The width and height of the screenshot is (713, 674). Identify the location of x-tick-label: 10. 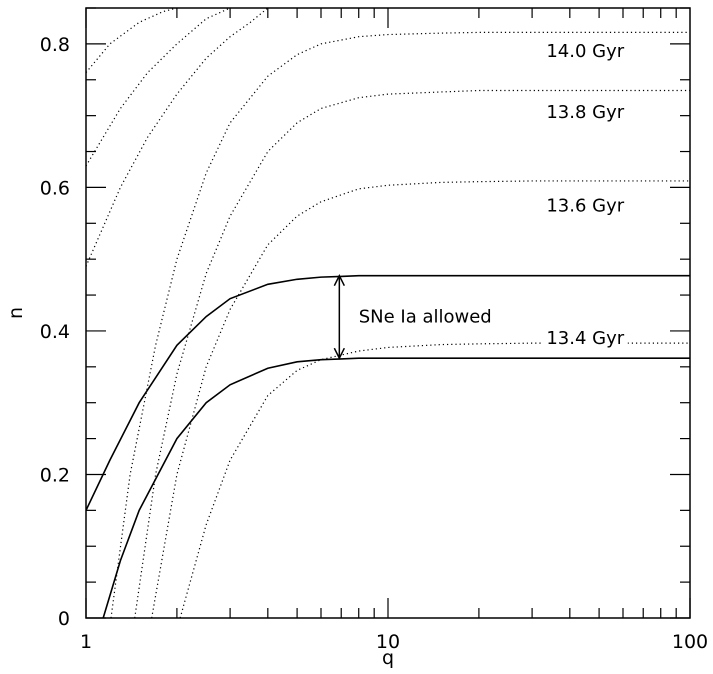
(388, 642).